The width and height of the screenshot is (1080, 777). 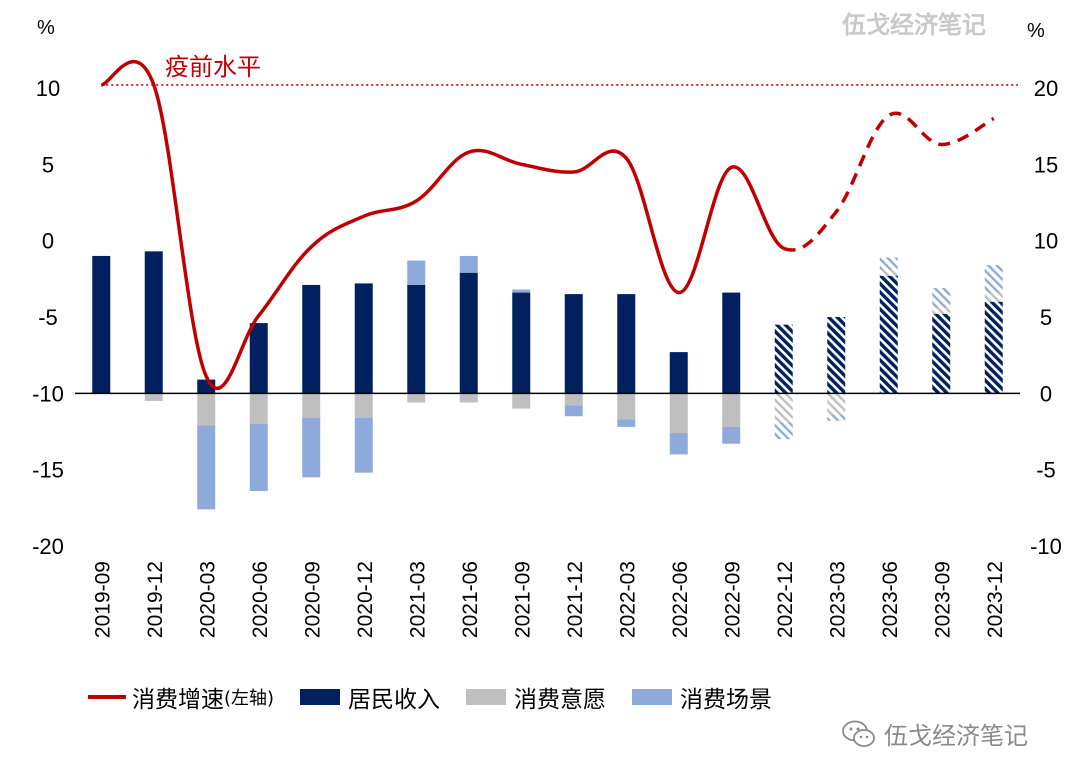 What do you see at coordinates (48, 164) in the screenshot?
I see `left-axis-tick: 5` at bounding box center [48, 164].